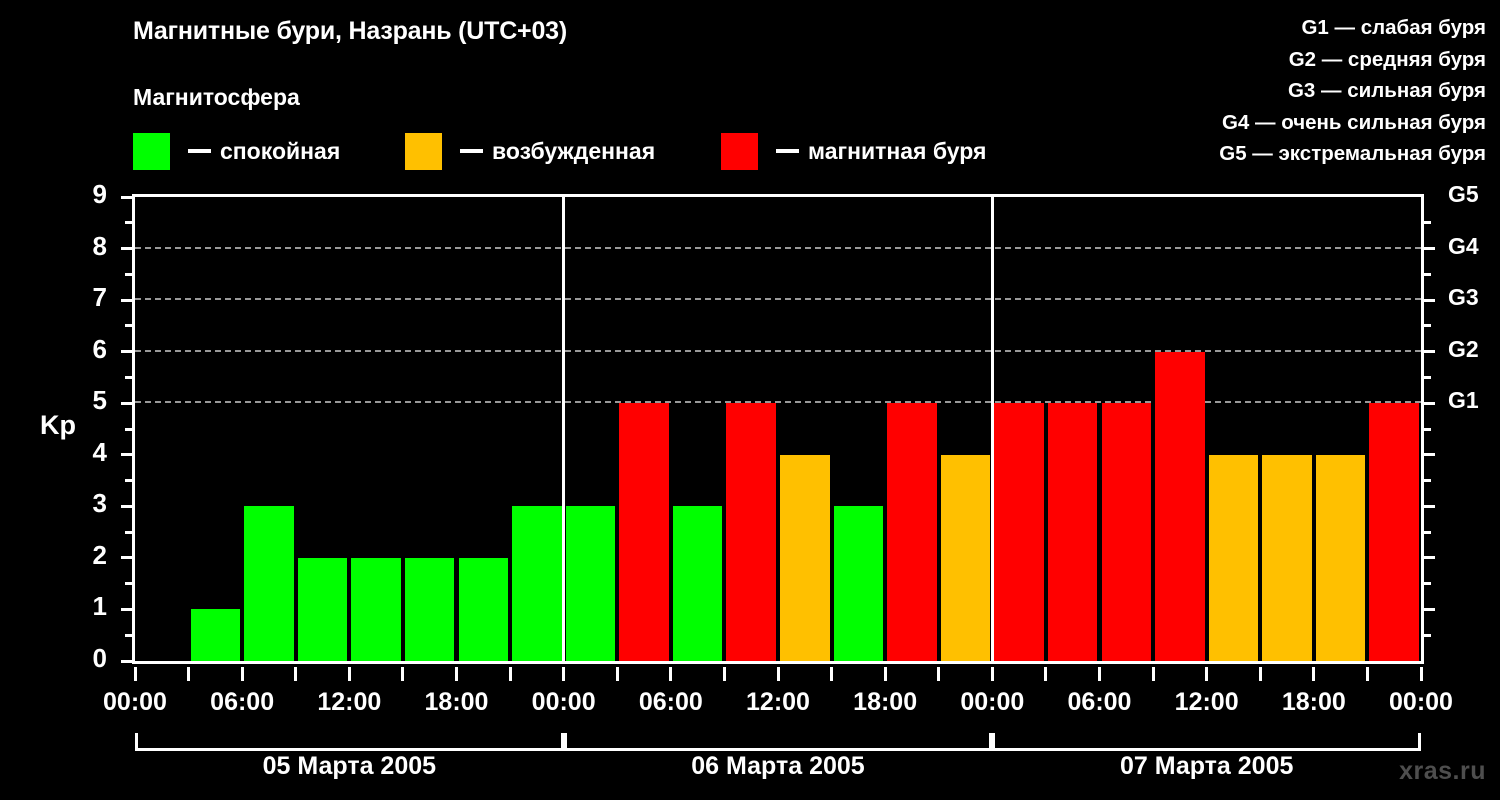 This screenshot has height=800, width=1500. Describe the element at coordinates (1387, 59) in the screenshot. I see `g-scale-line-2: G2 — средняя буря` at that location.